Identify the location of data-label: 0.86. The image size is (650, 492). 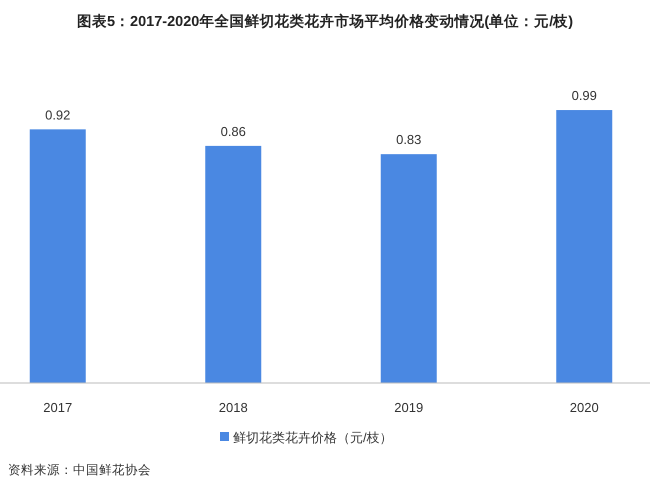
(233, 131).